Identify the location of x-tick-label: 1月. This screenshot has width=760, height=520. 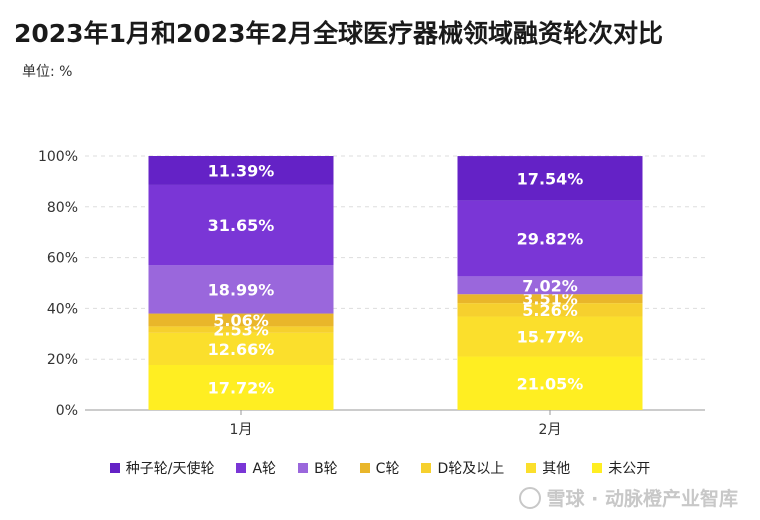
(241, 430).